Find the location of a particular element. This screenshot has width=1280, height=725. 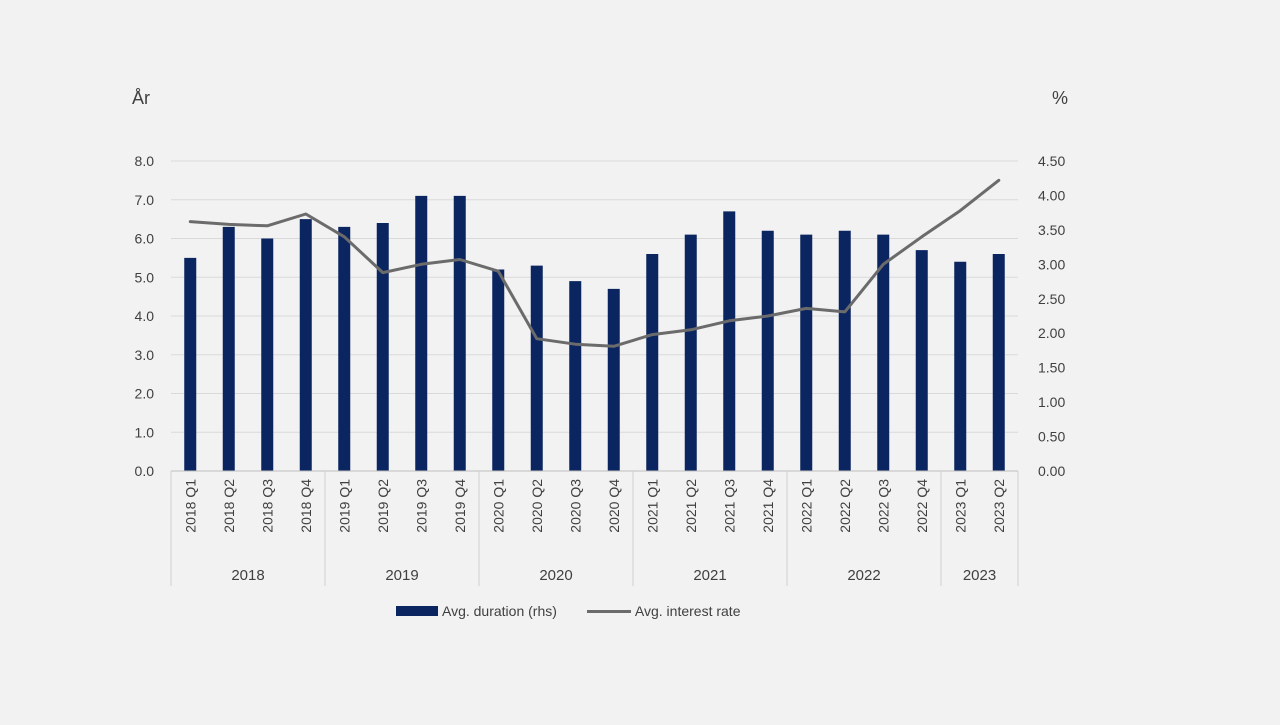

x-tick-label: 2022 Q2 is located at coordinates (845, 506).